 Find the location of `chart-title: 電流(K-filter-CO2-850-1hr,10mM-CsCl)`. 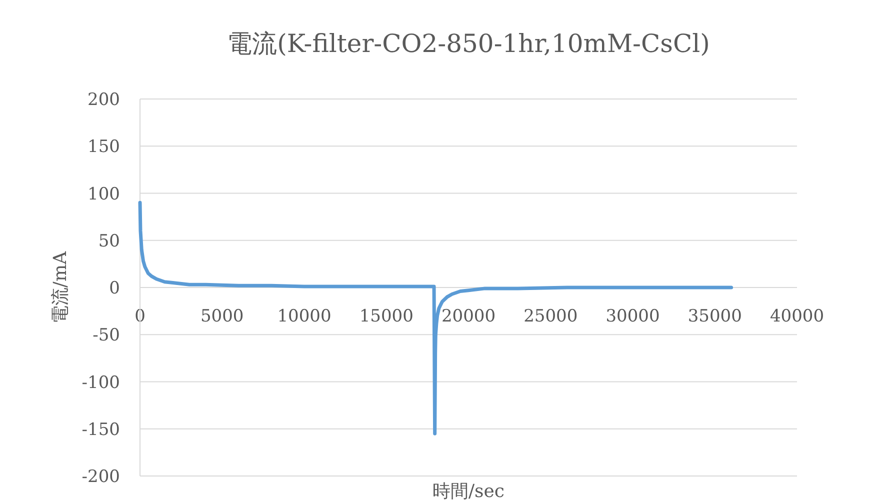

chart-title: 電流(K-filter-CO2-850-1hr,10mM-CsCl) is located at coordinates (468, 43).